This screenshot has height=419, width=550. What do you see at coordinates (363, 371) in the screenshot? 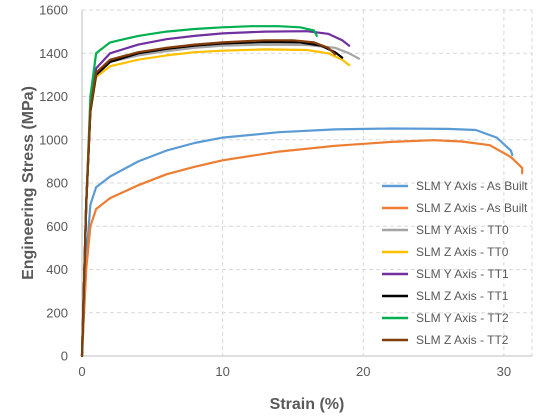
I see `x-tick-label: 20` at bounding box center [363, 371].